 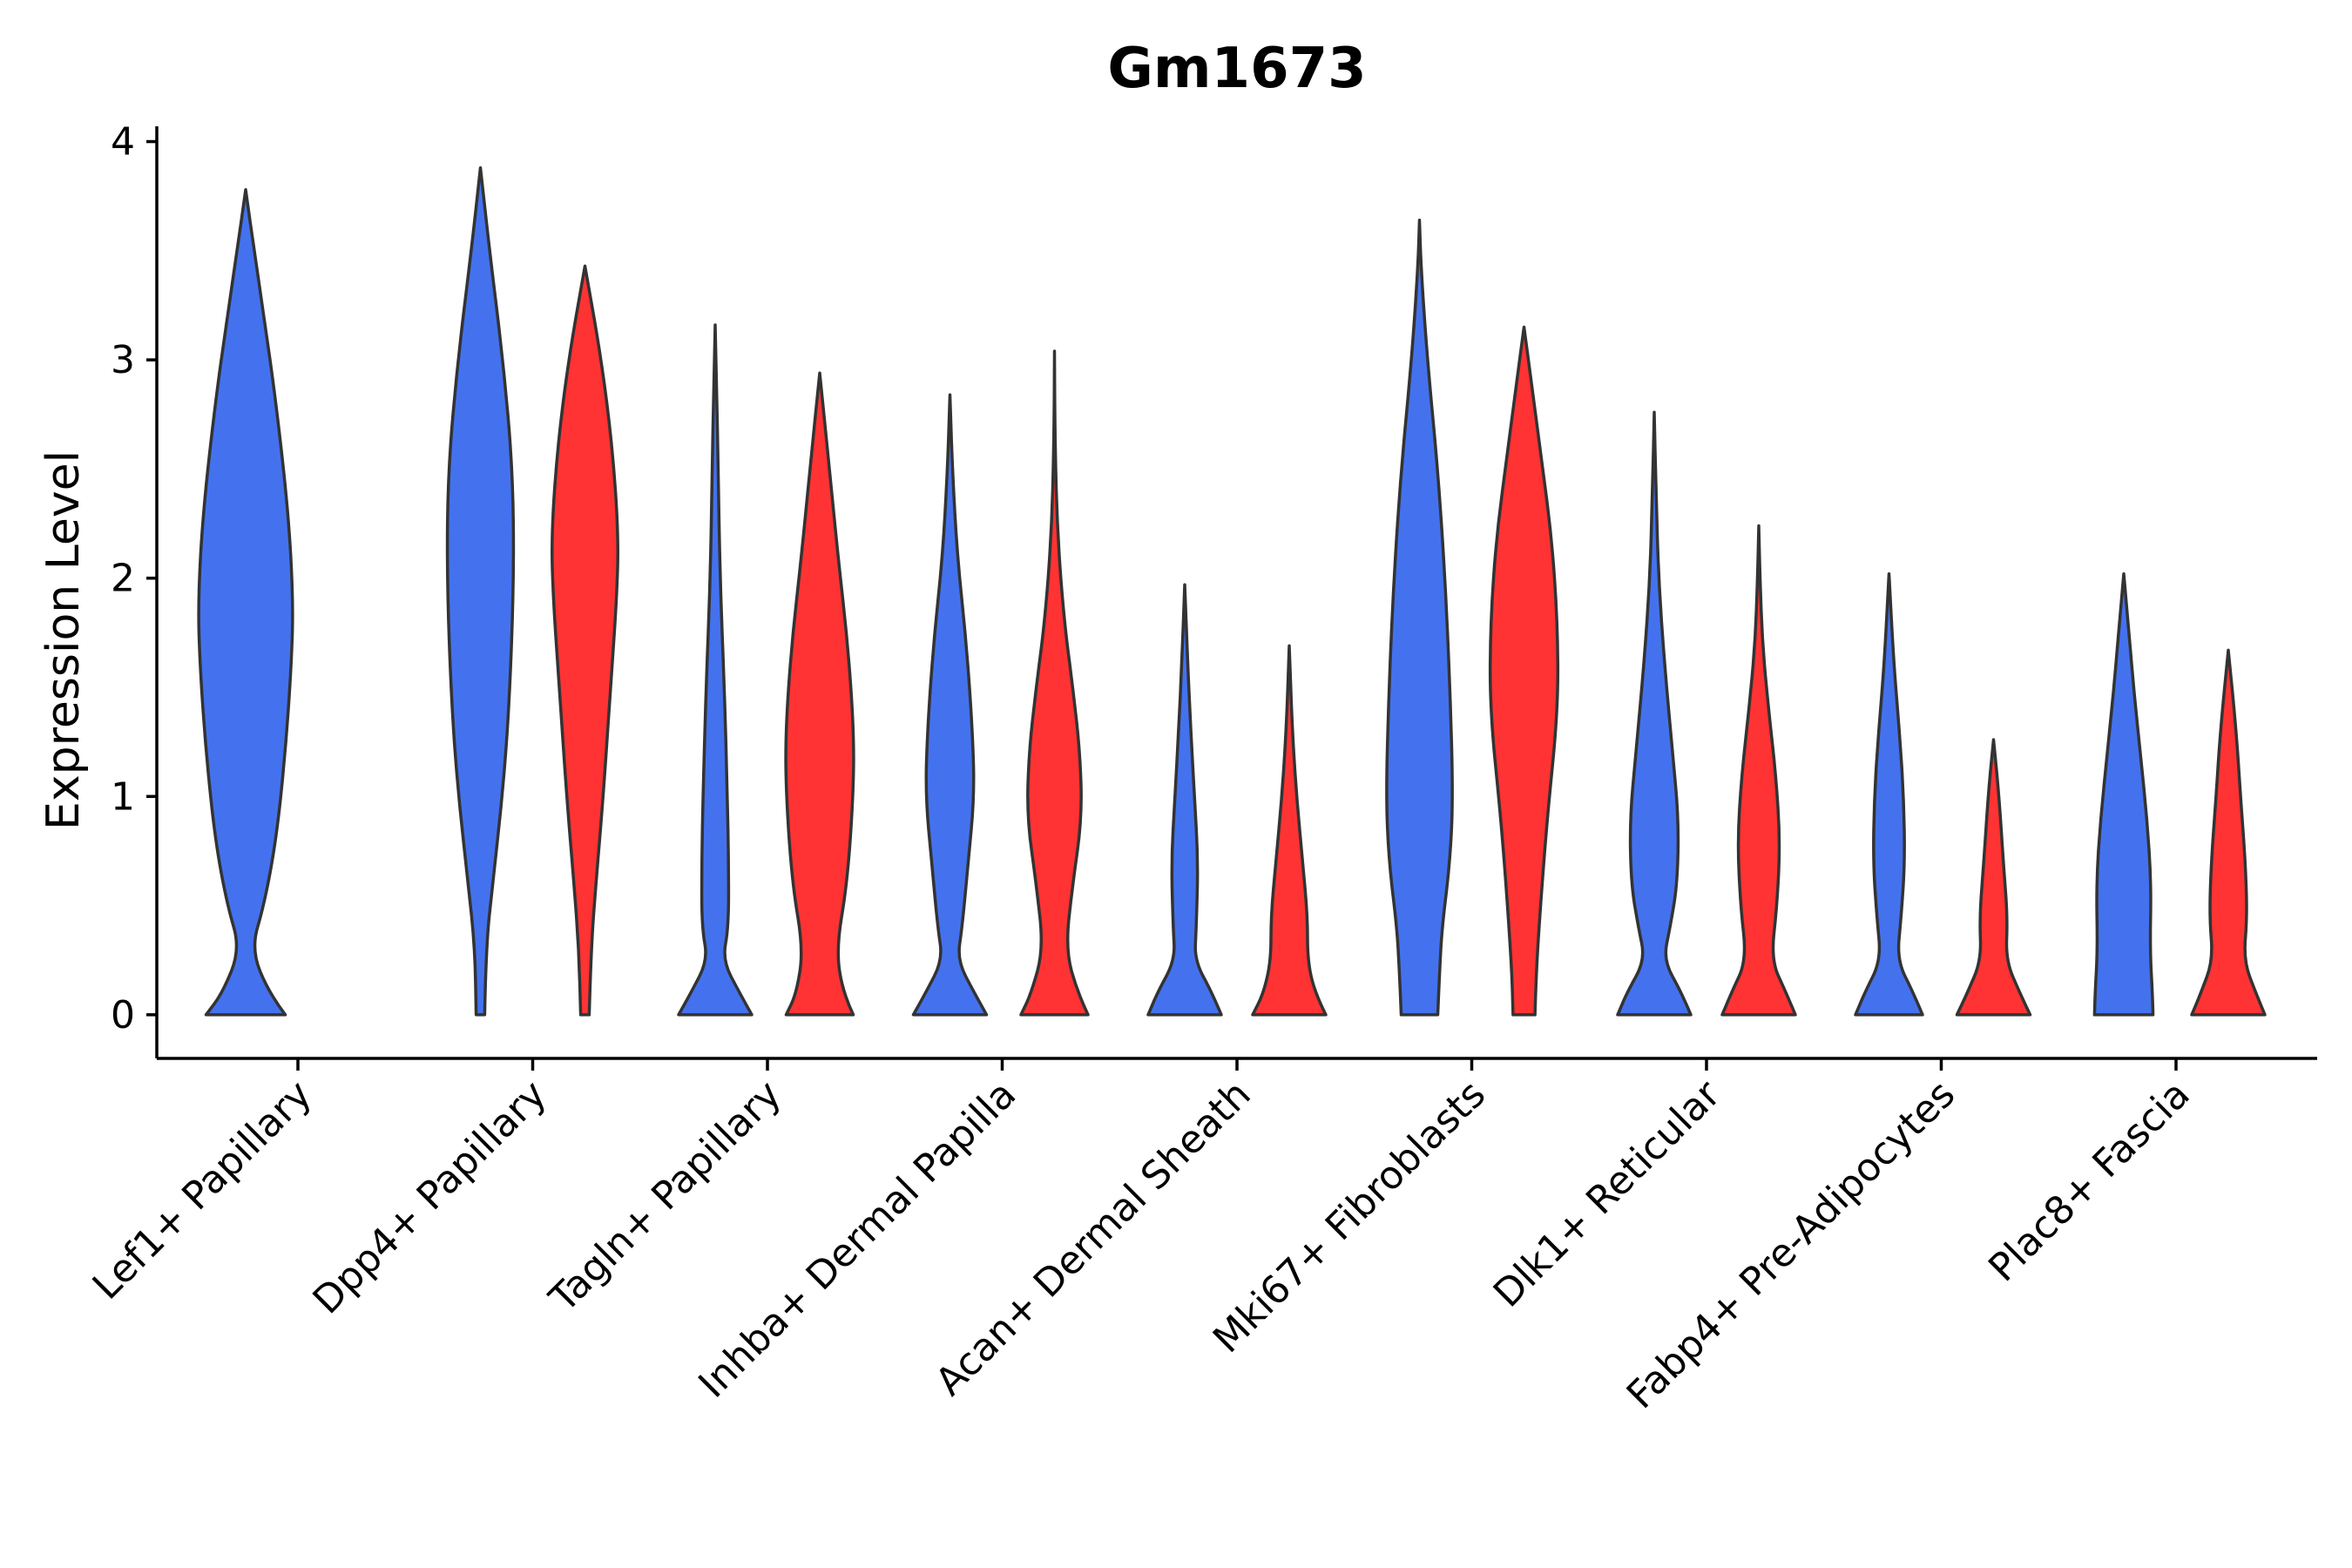 I want to click on violin-blue-tagln-papillary, so click(x=716, y=670).